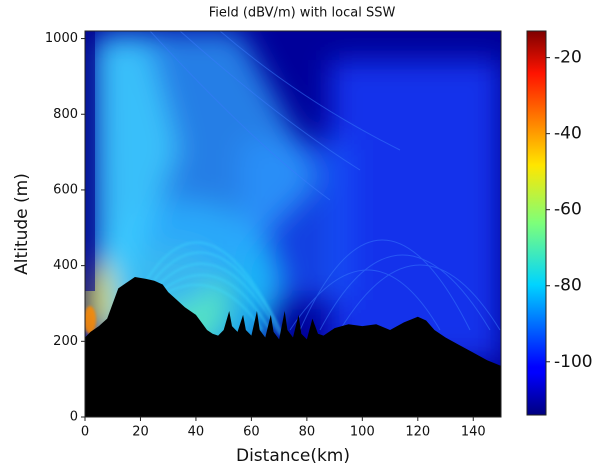 The width and height of the screenshot is (604, 470). I want to click on y-tick-label: 1000, so click(61, 38).